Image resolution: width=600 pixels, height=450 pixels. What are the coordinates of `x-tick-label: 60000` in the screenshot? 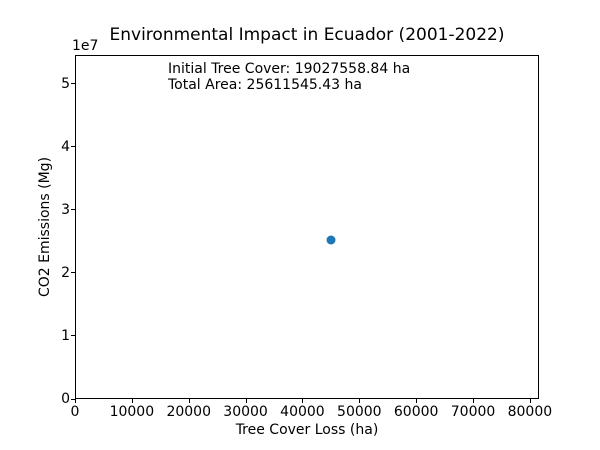 It's located at (416, 412).